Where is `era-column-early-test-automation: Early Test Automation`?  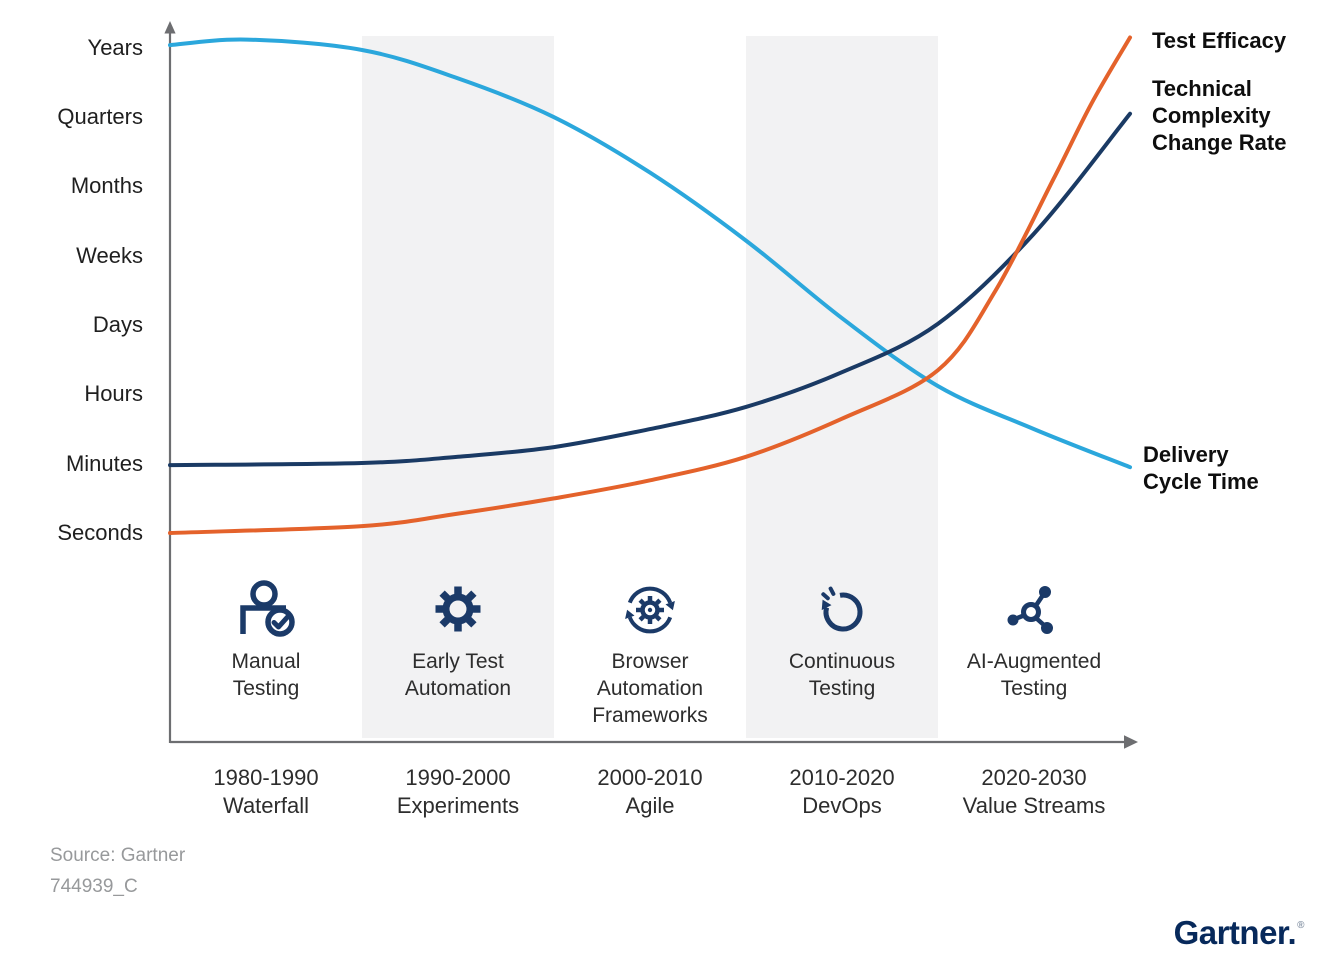 era-column-early-test-automation: Early Test Automation is located at coordinates (458, 640).